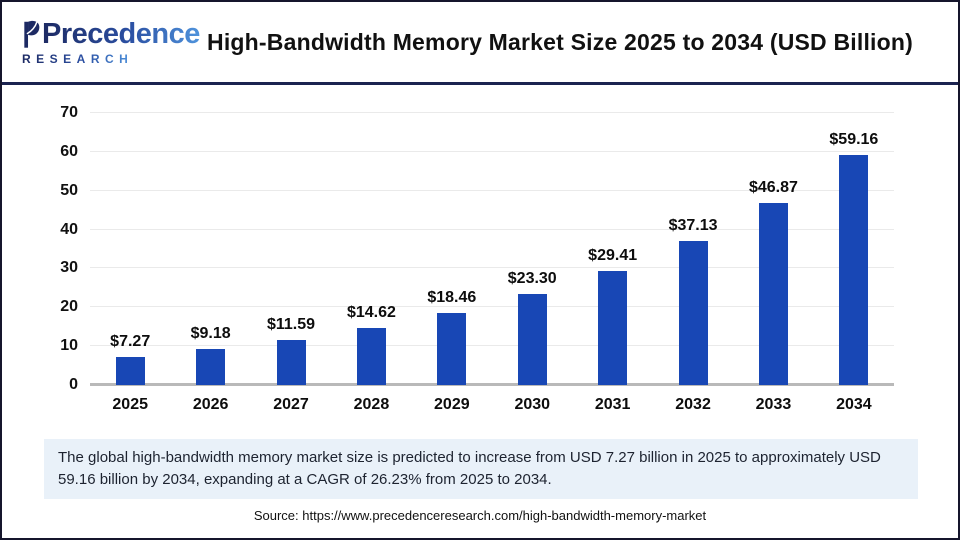  What do you see at coordinates (210, 249) in the screenshot?
I see `bar-column-2026: $9.18` at bounding box center [210, 249].